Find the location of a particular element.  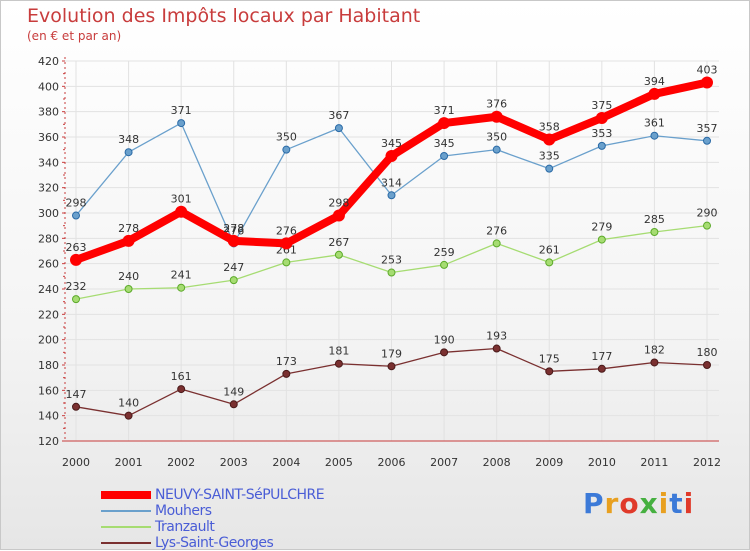

x-tick-label: 2009 is located at coordinates (549, 462).